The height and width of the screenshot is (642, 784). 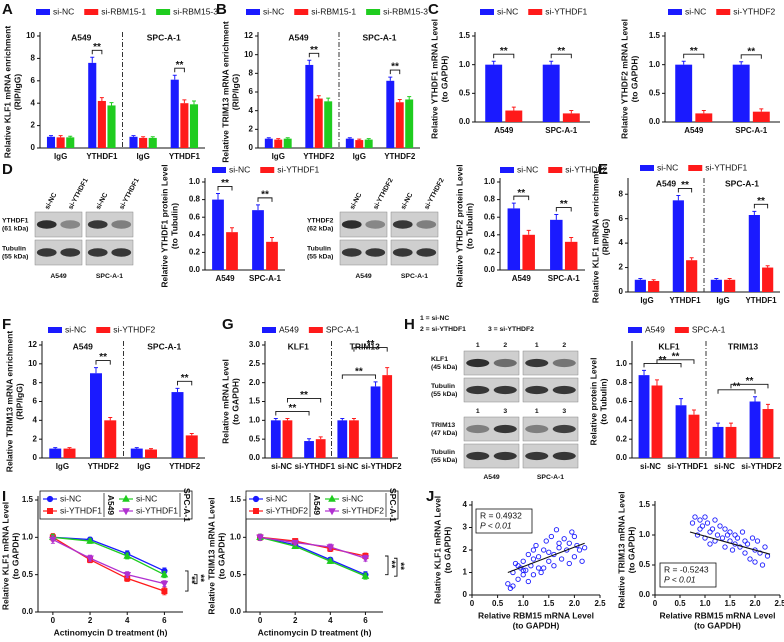 What do you see at coordinates (102, 156) in the screenshot?
I see `x-tick-label: YTHDF1` at bounding box center [102, 156].